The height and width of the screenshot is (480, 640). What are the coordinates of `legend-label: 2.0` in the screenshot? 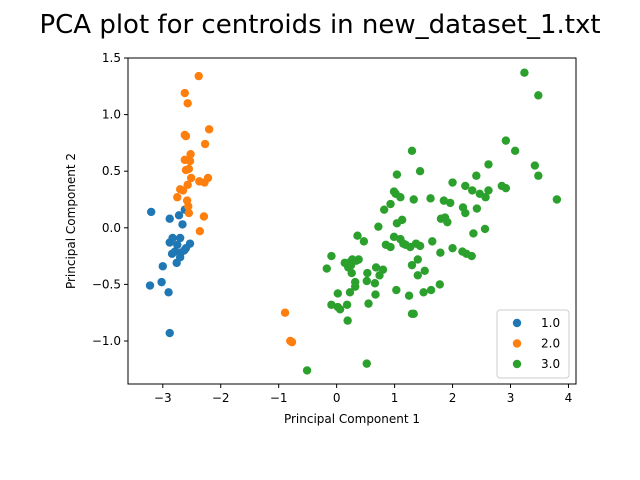 It's located at (550, 344).